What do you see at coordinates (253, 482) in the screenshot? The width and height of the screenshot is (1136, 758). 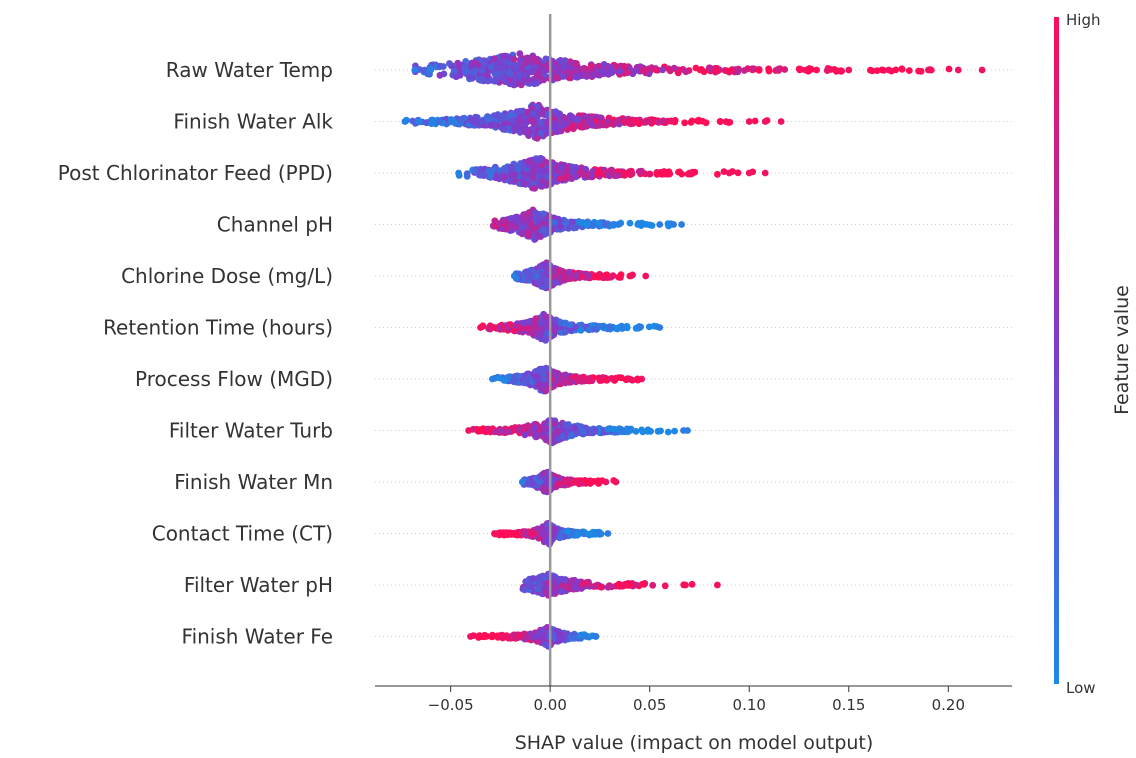 I see `feature-label: Finish Water Mn` at bounding box center [253, 482].